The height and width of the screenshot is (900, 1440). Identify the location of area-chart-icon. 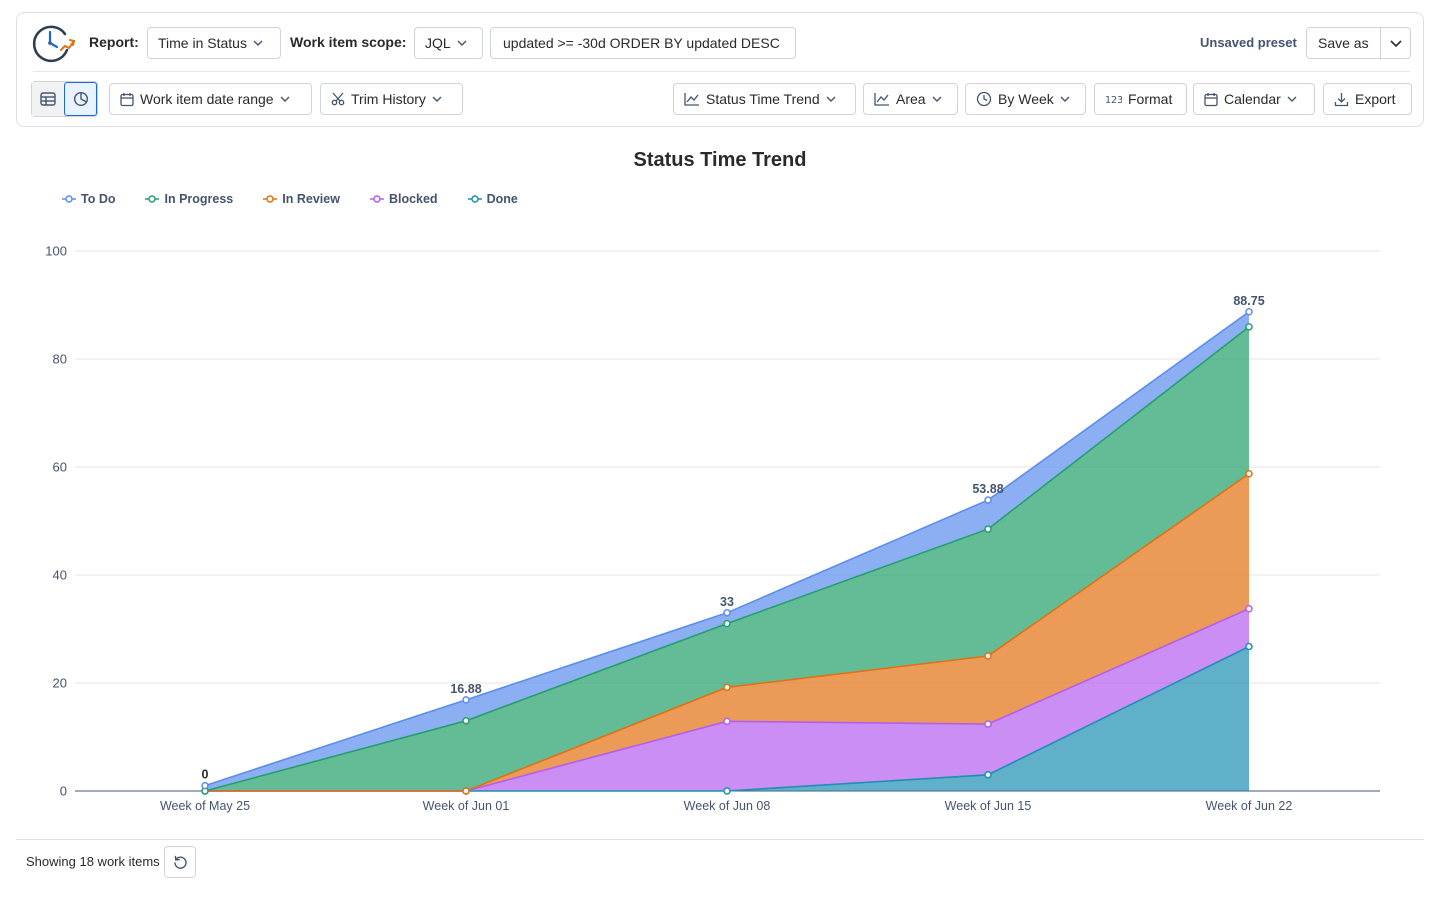
(881, 99).